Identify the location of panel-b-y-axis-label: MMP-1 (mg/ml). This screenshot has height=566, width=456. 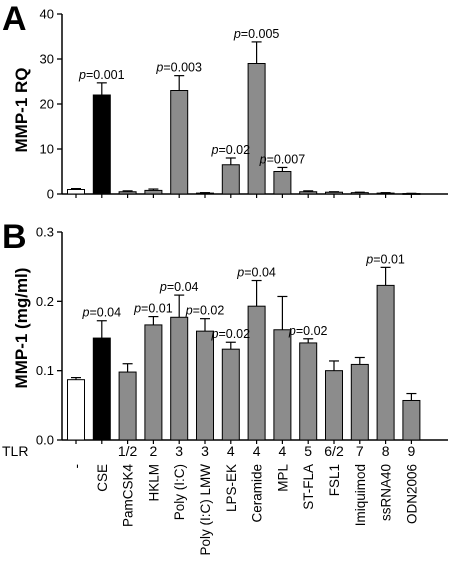
(21, 328).